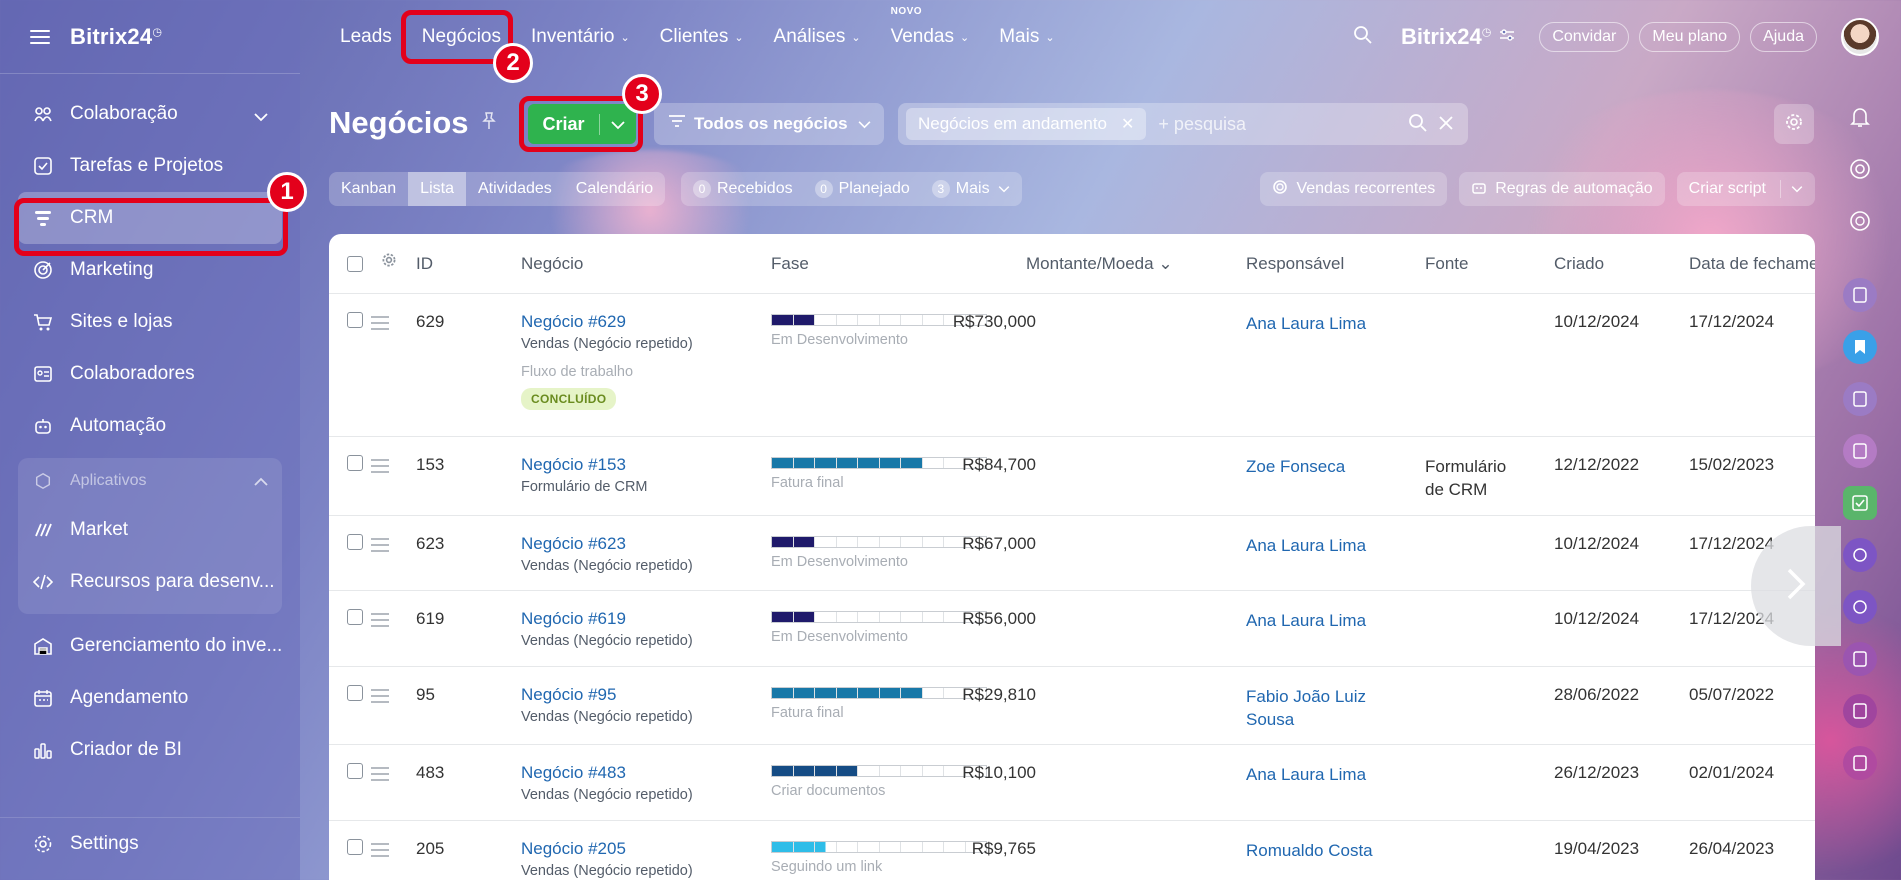 The image size is (1901, 880). What do you see at coordinates (1860, 117) in the screenshot?
I see `bell-icon` at bounding box center [1860, 117].